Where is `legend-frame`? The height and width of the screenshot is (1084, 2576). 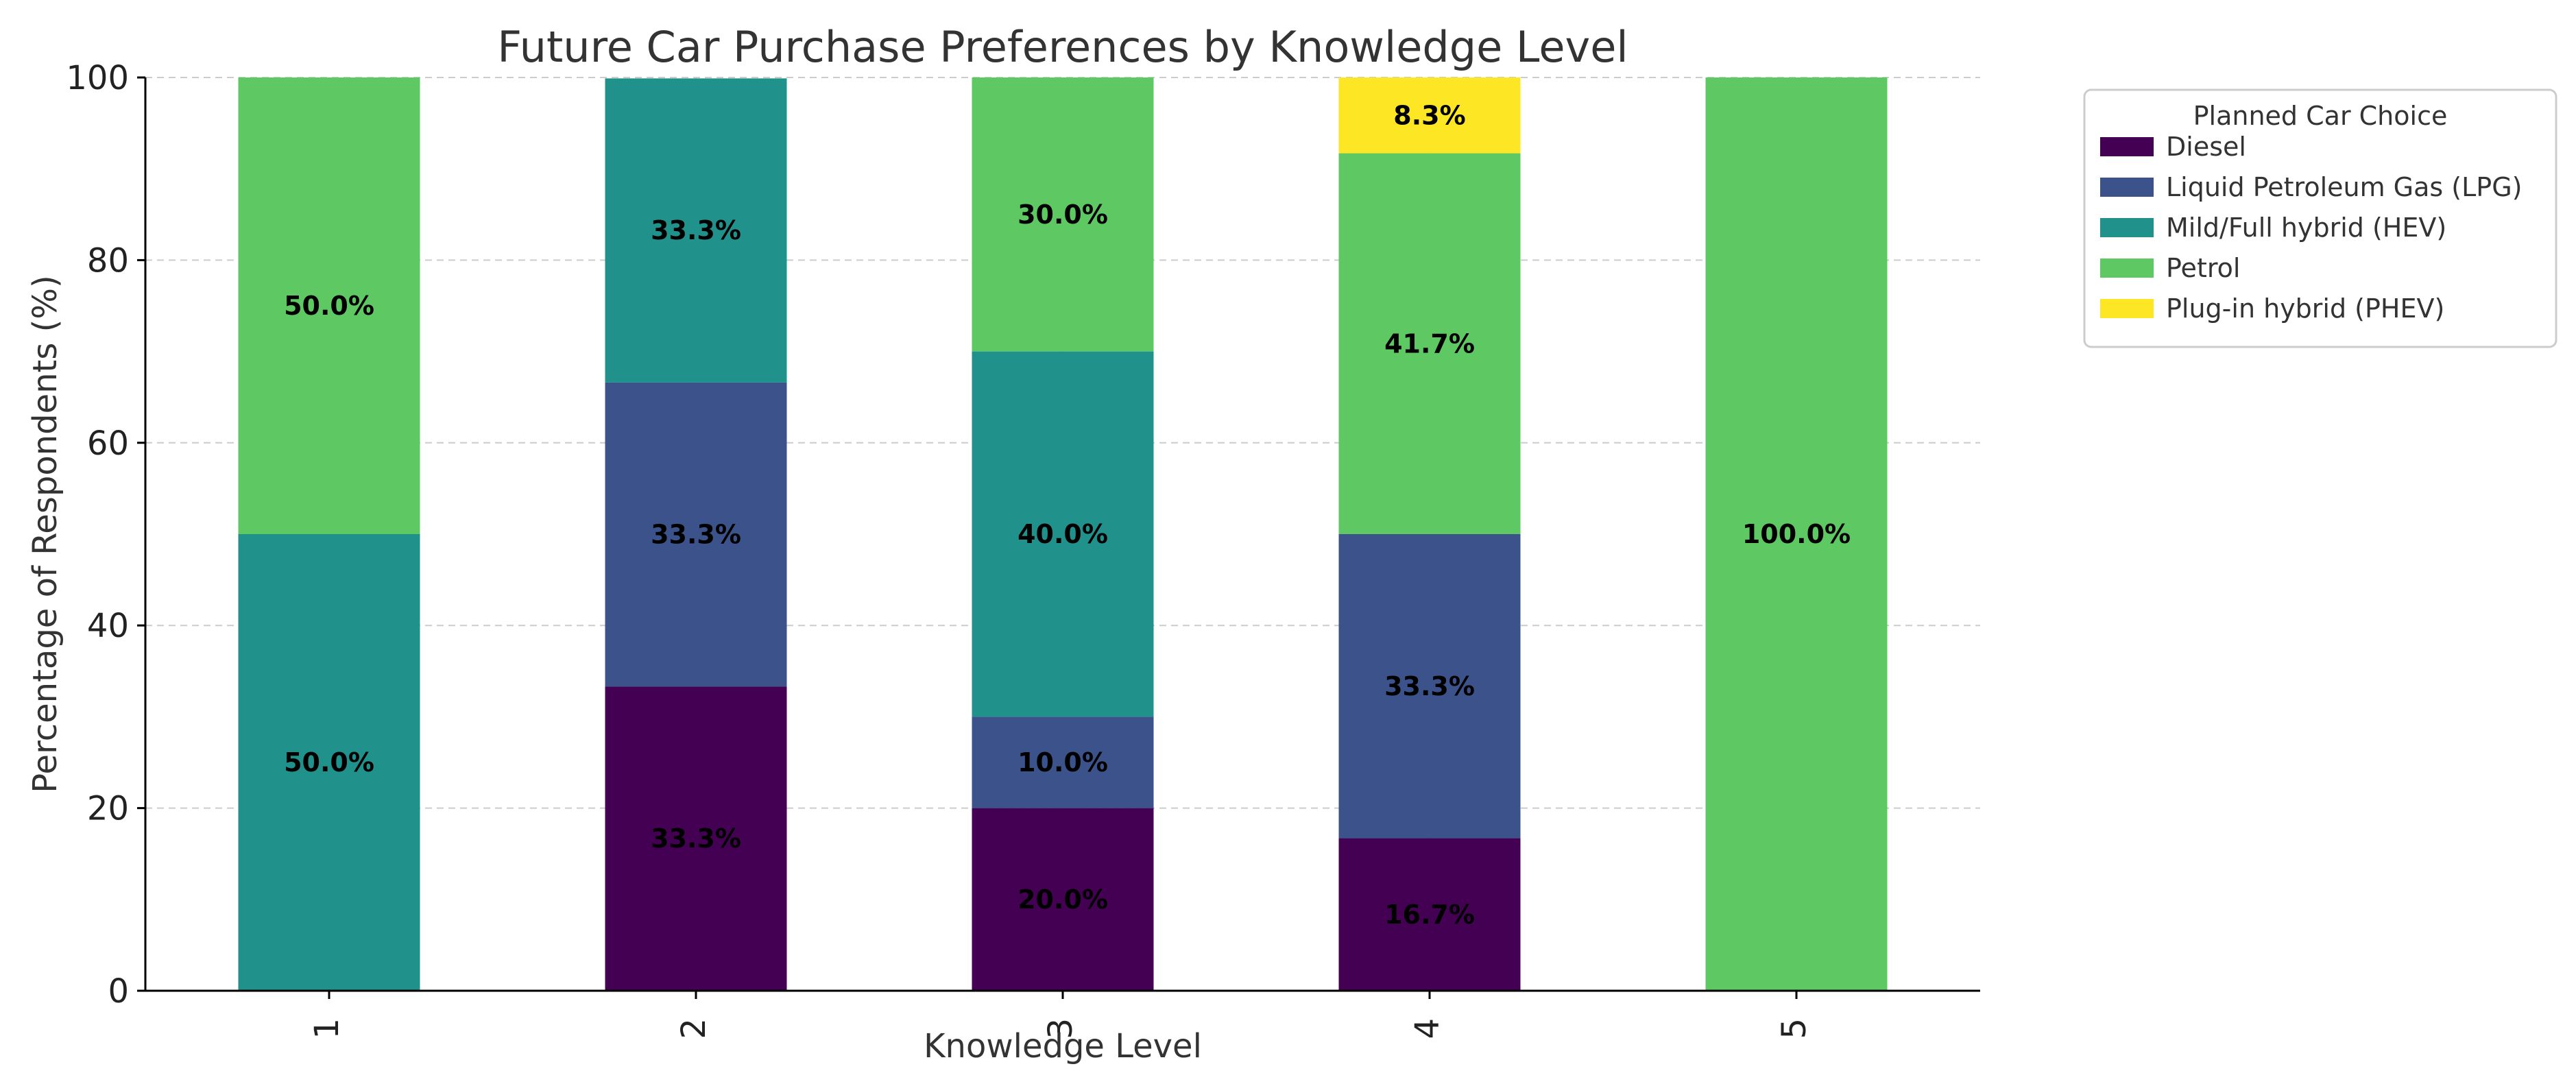
legend-frame is located at coordinates (2320, 218).